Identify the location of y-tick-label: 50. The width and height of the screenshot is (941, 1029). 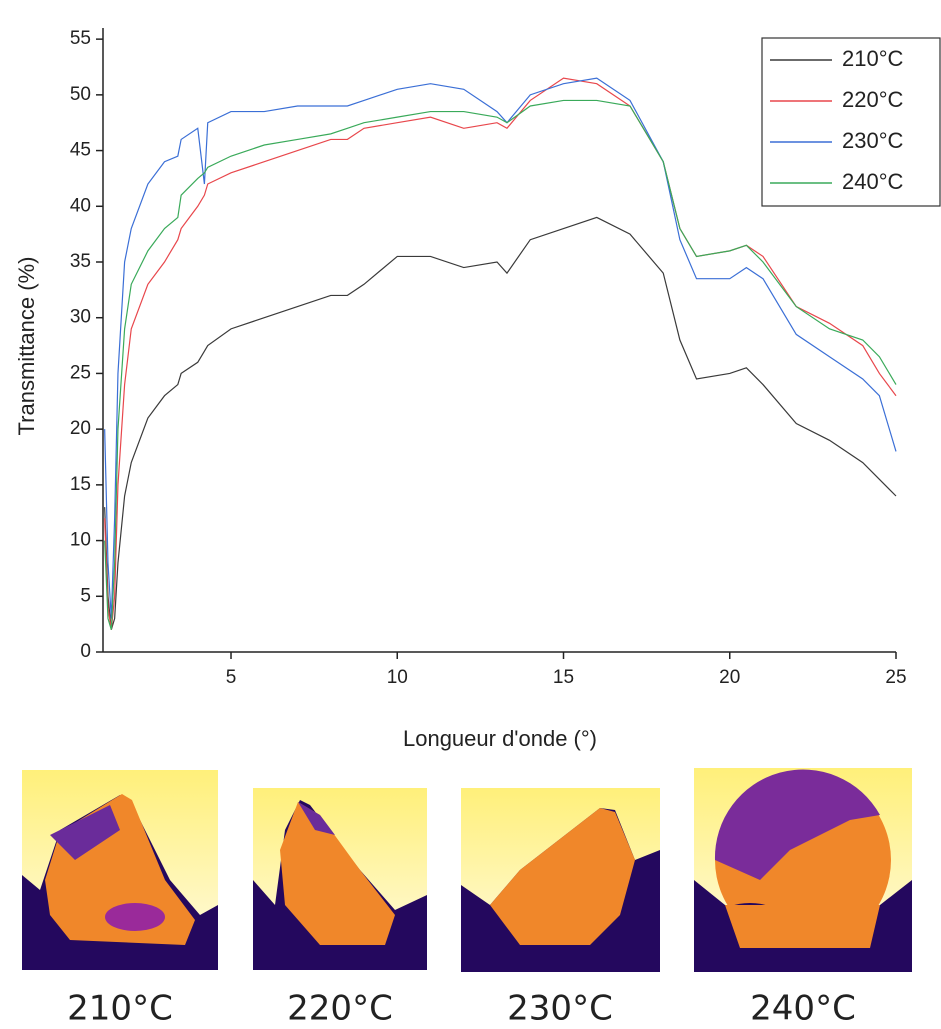
(80, 94).